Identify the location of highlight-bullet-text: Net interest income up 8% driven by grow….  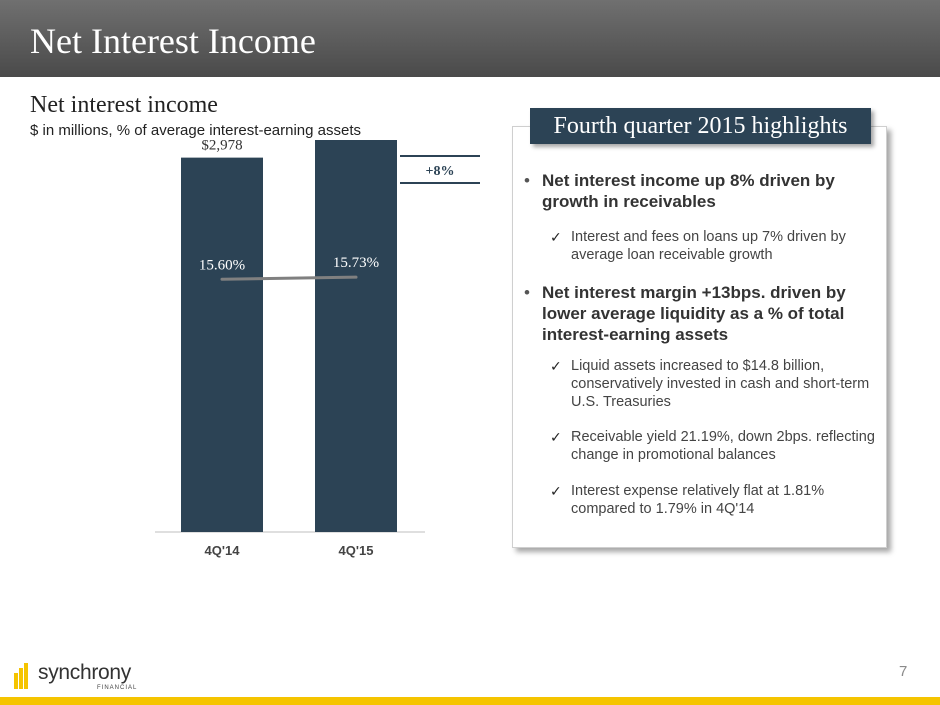
(688, 191).